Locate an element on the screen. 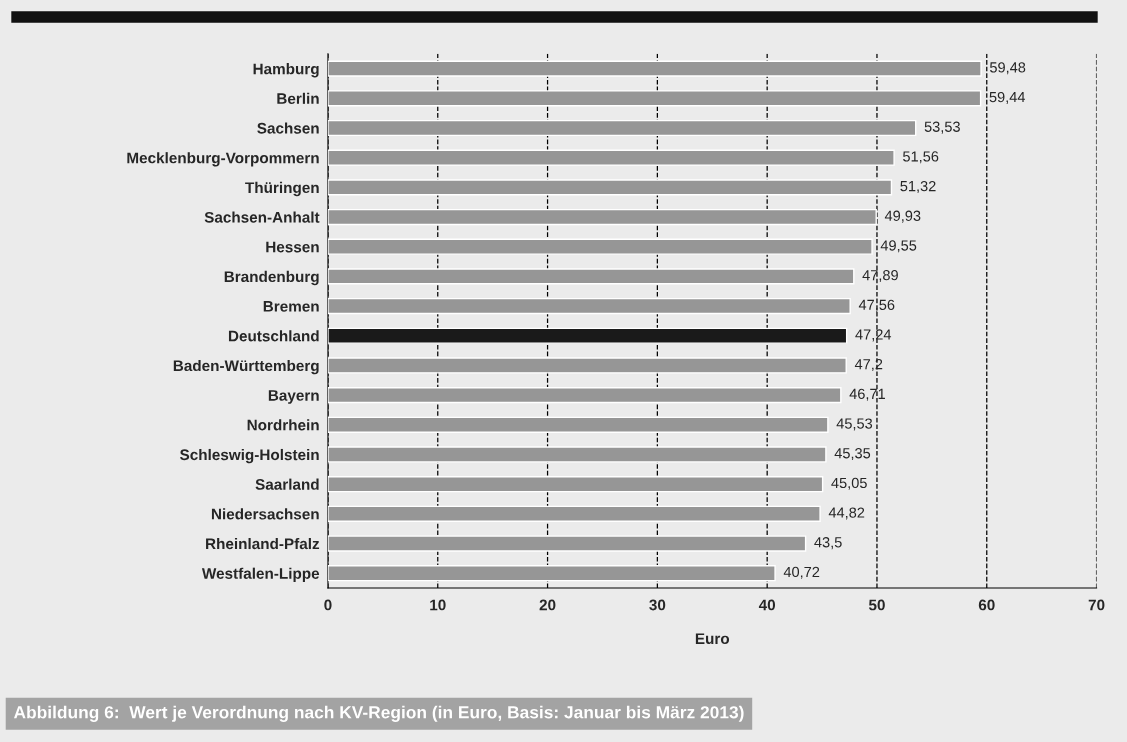 This screenshot has height=742, width=1127. x-axis-title: Euro is located at coordinates (712, 639).